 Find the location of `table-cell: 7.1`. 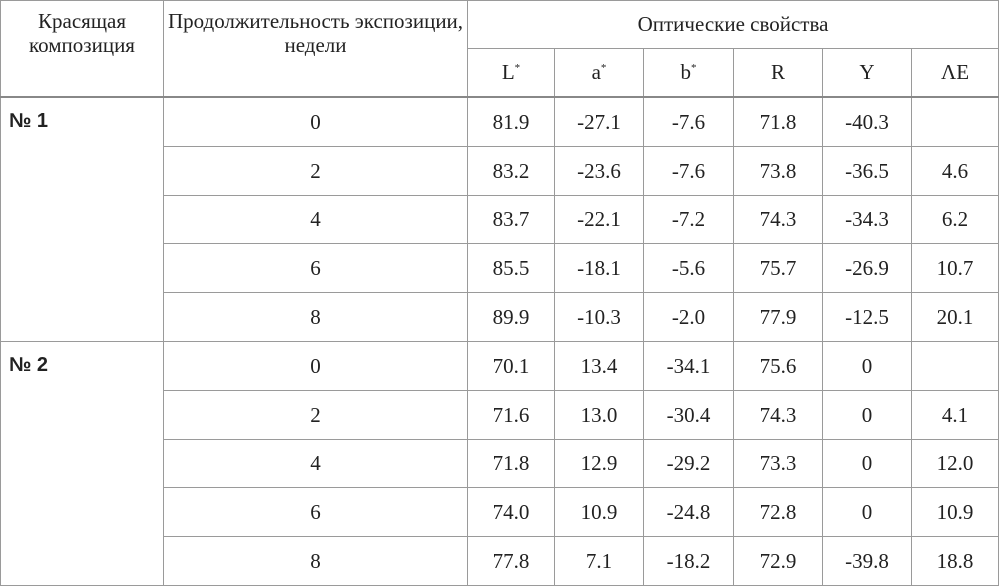

table-cell: 7.1 is located at coordinates (599, 561).